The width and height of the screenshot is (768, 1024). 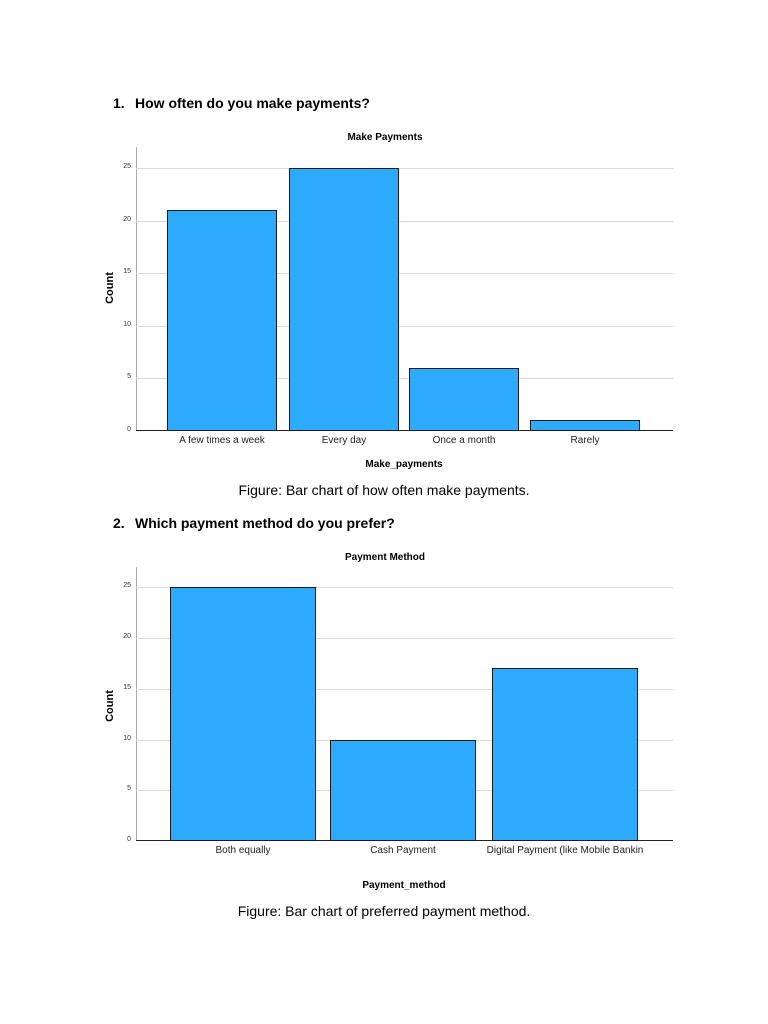 What do you see at coordinates (404, 464) in the screenshot?
I see `x-axis-label: Make_payments` at bounding box center [404, 464].